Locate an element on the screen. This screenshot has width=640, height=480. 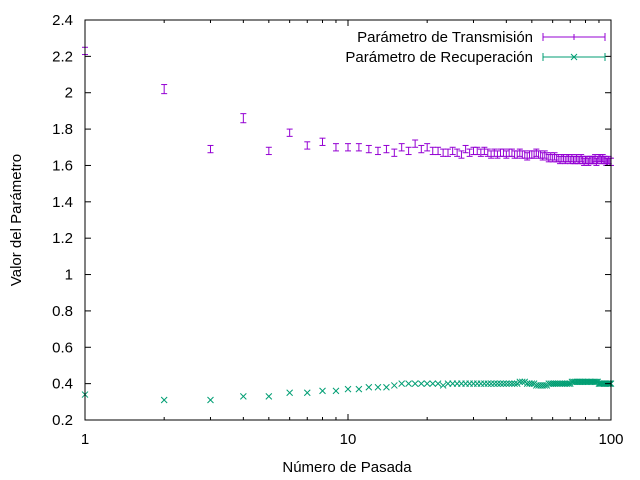
y-tick-label: 2.4 is located at coordinates (62, 20).